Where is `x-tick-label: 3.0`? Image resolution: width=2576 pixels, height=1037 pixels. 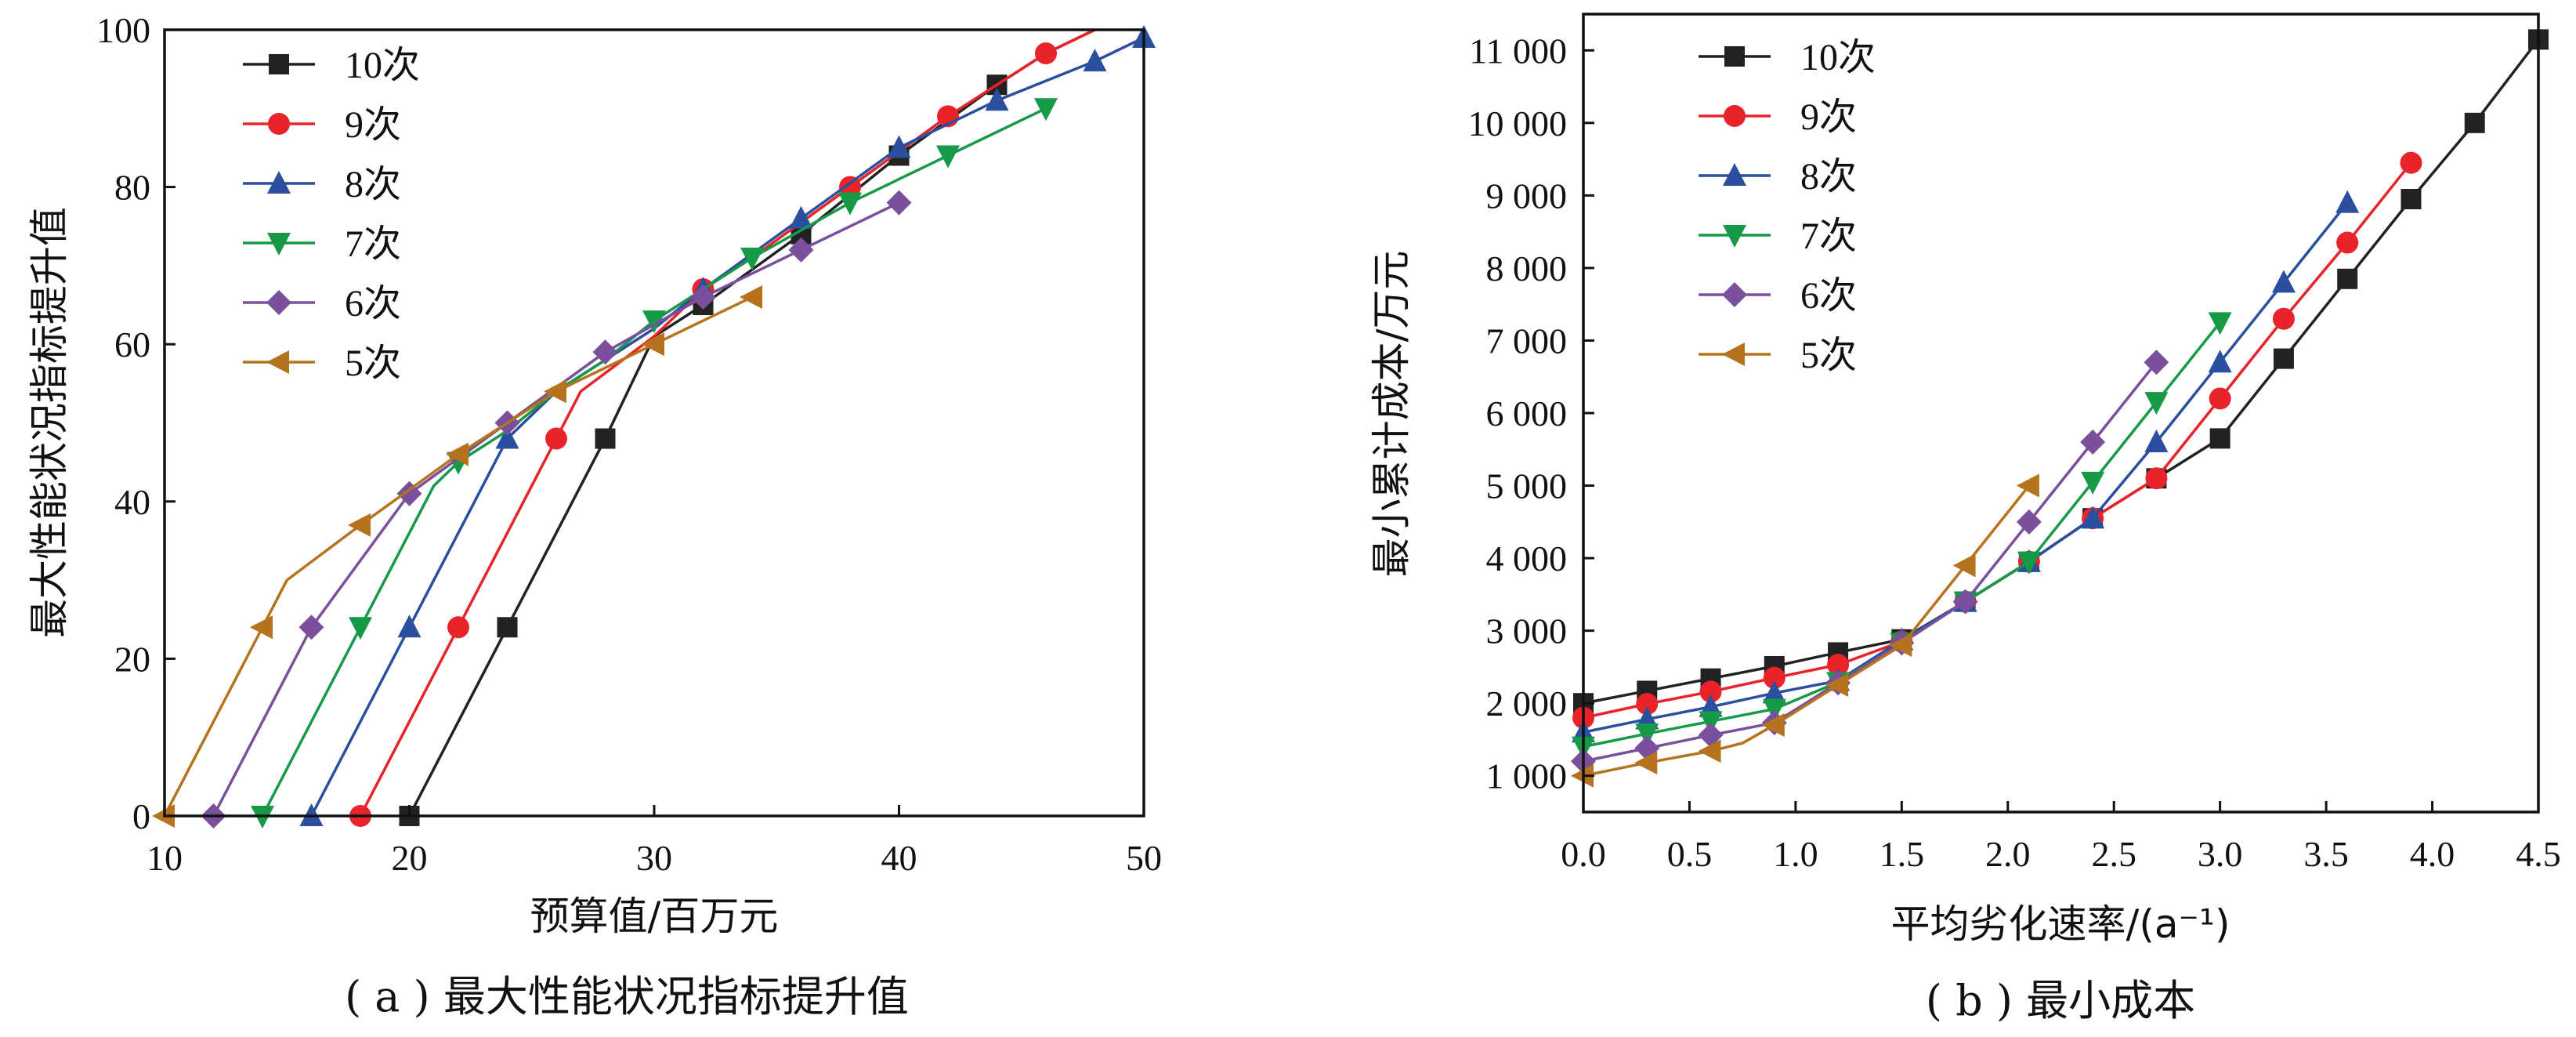
x-tick-label: 3.0 is located at coordinates (2221, 854).